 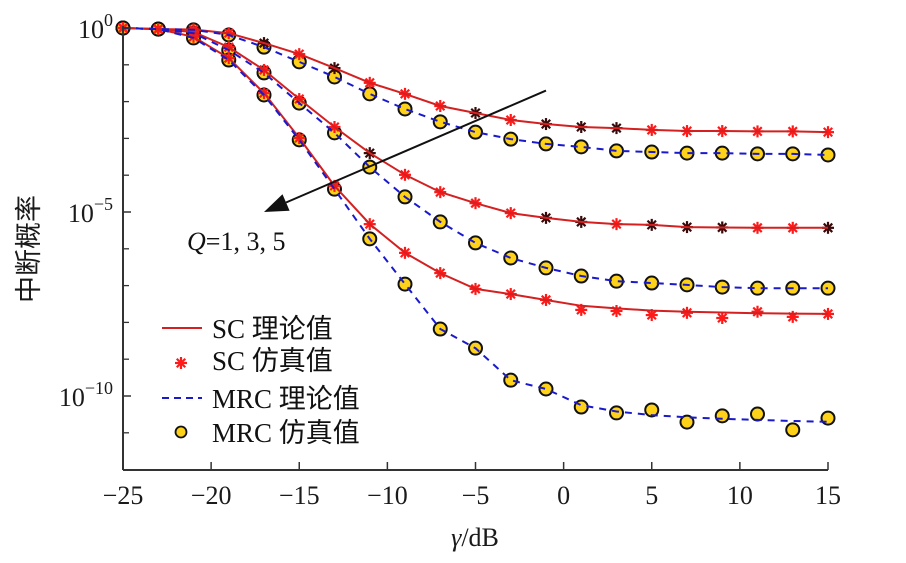 I want to click on annotation-text: Q=1, 3, 5, so click(x=236, y=241).